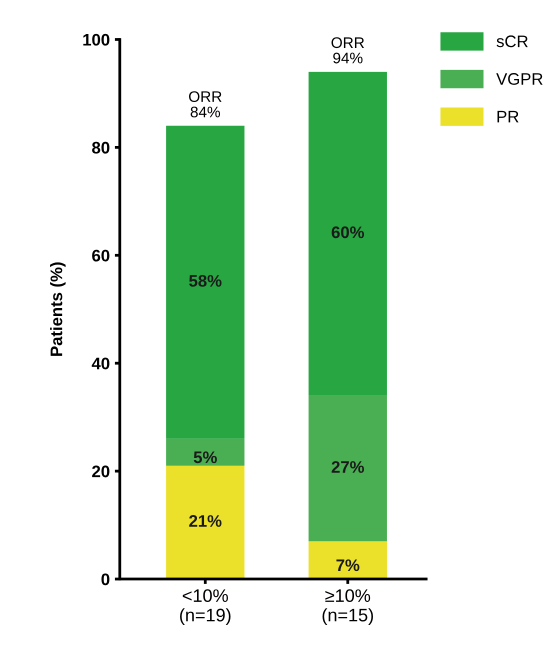 Image resolution: width=552 pixels, height=658 pixels. I want to click on data-label: 27%, so click(348, 467).